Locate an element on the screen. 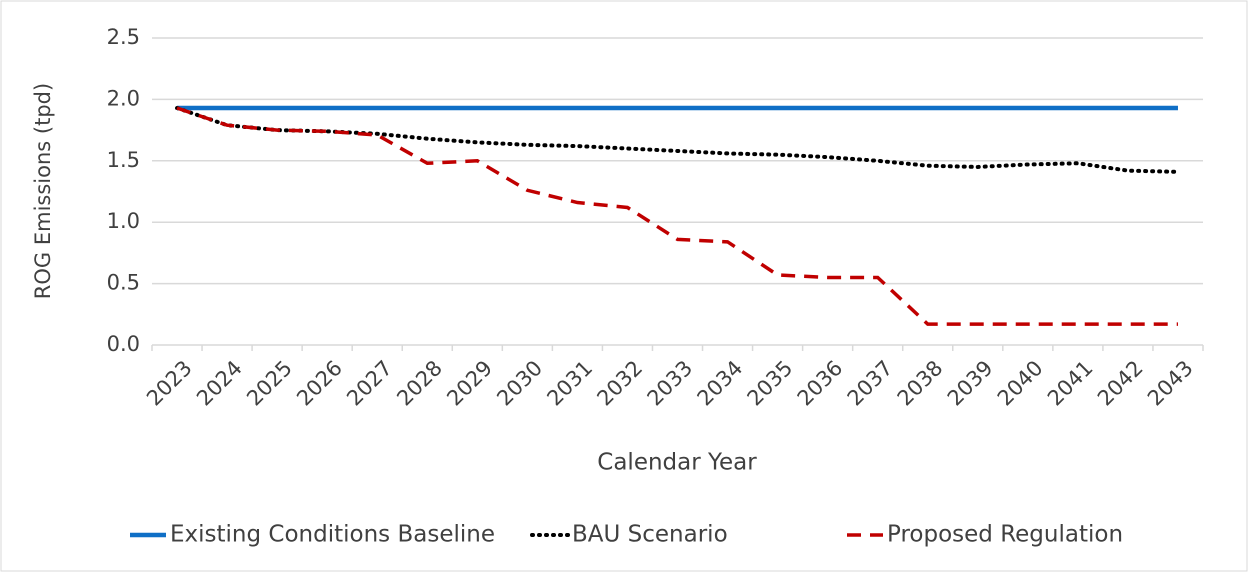  x-axis-label: Calendar Year is located at coordinates (677, 463).